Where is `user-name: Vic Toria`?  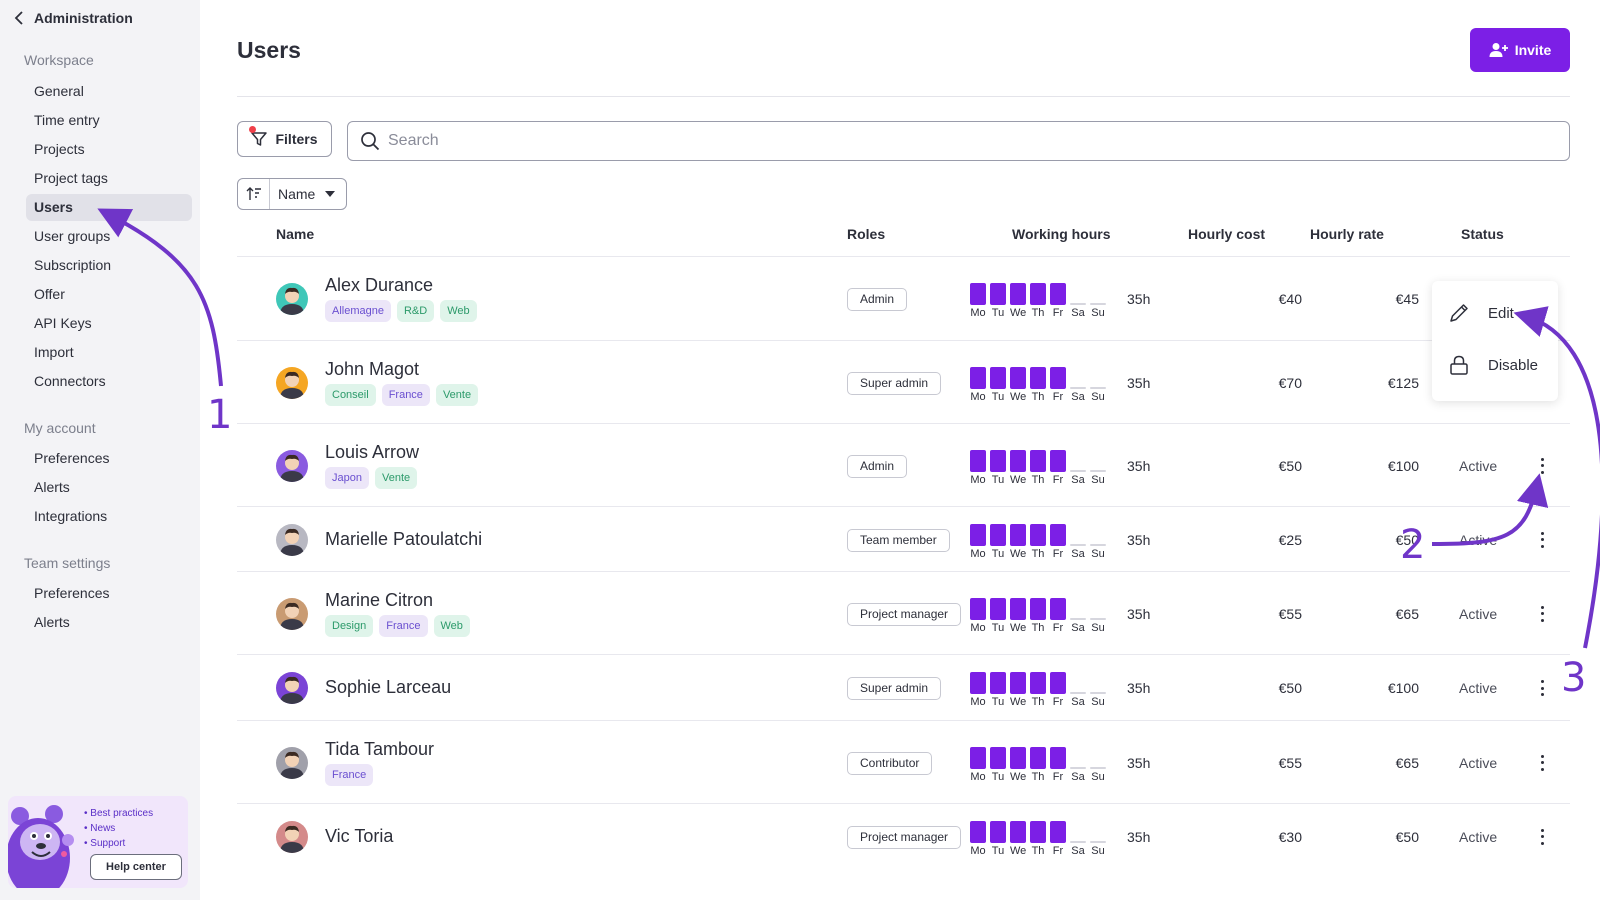
user-name: Vic Toria is located at coordinates (359, 835).